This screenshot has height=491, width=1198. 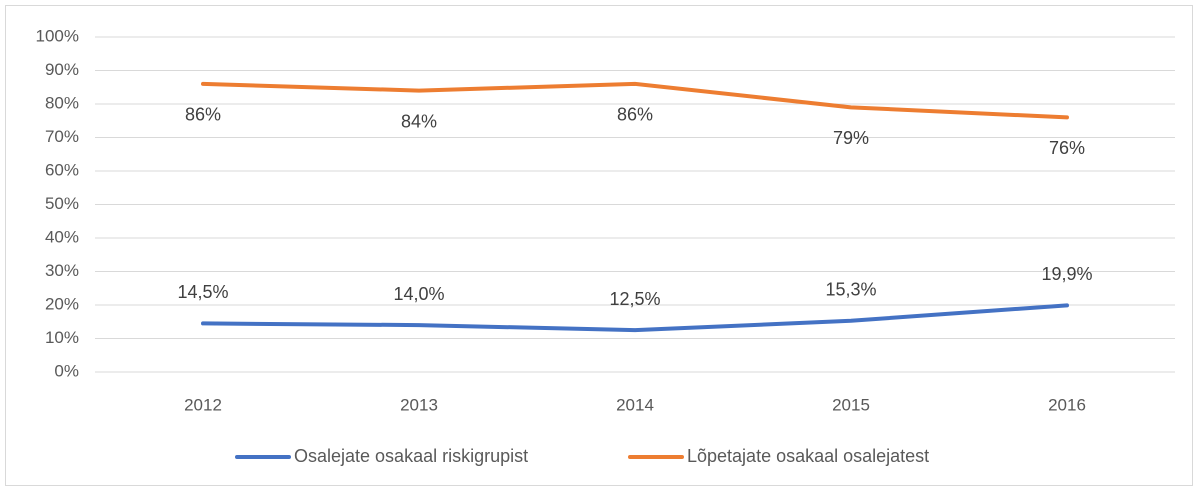 I want to click on x-tick-label: 2015, so click(x=851, y=404).